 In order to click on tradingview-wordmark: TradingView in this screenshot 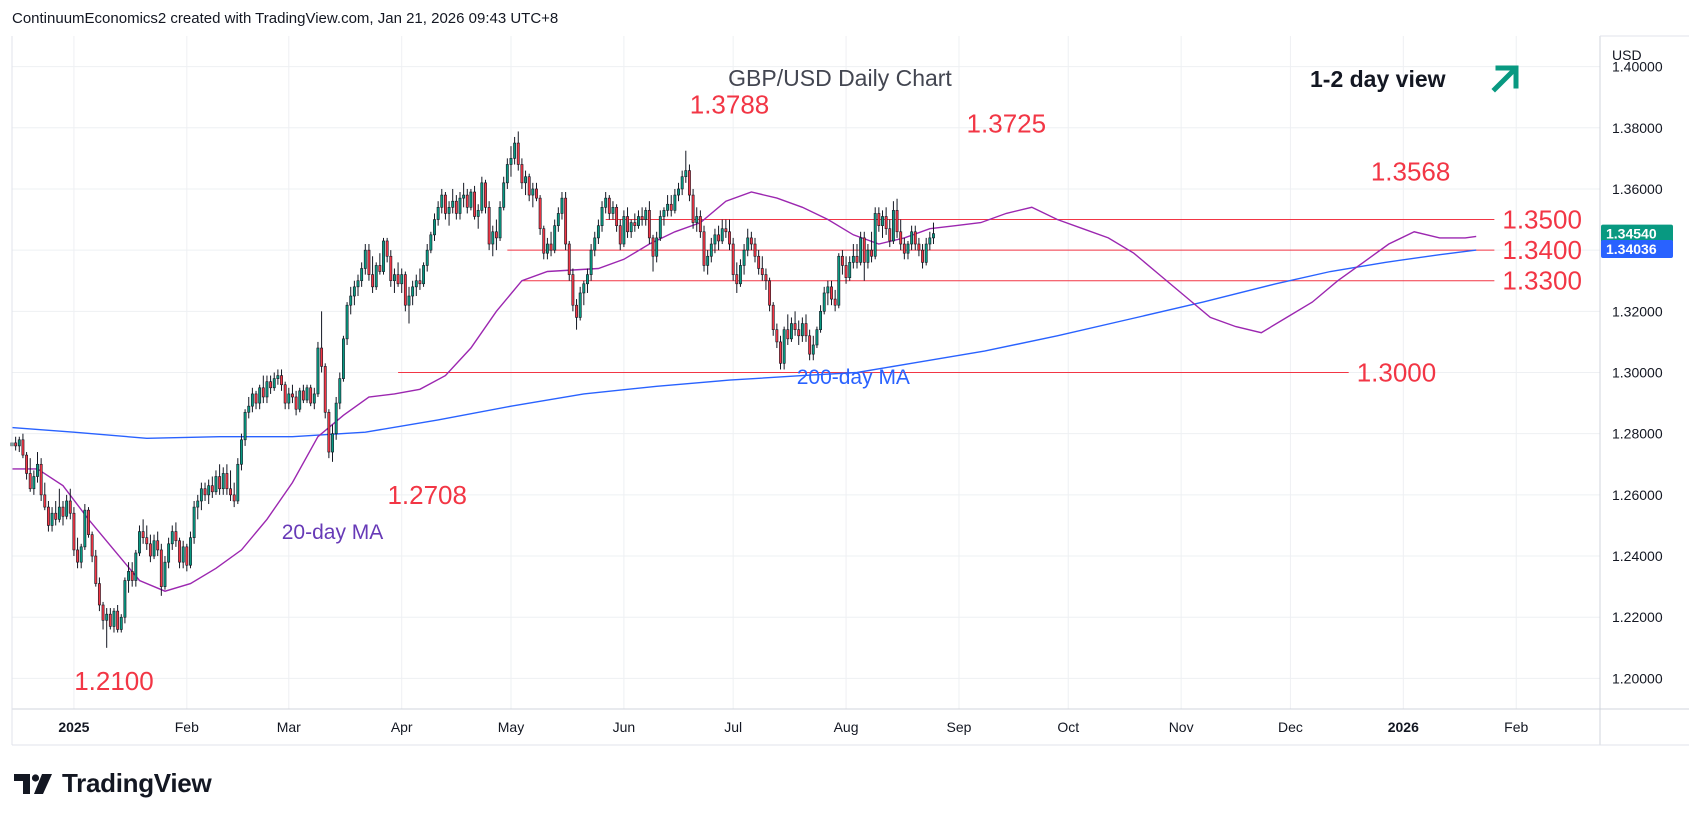, I will do `click(137, 783)`.